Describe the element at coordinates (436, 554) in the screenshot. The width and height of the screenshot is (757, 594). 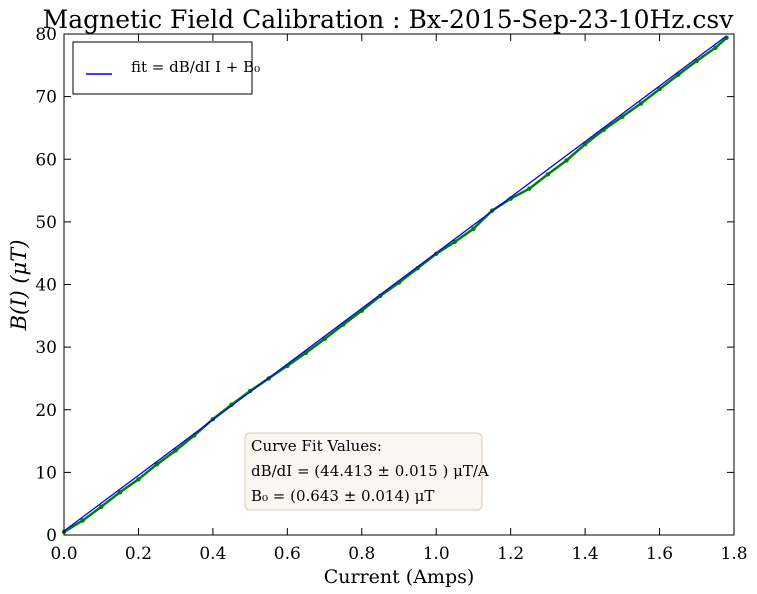
I see `x-tick-label: 1.0` at that location.